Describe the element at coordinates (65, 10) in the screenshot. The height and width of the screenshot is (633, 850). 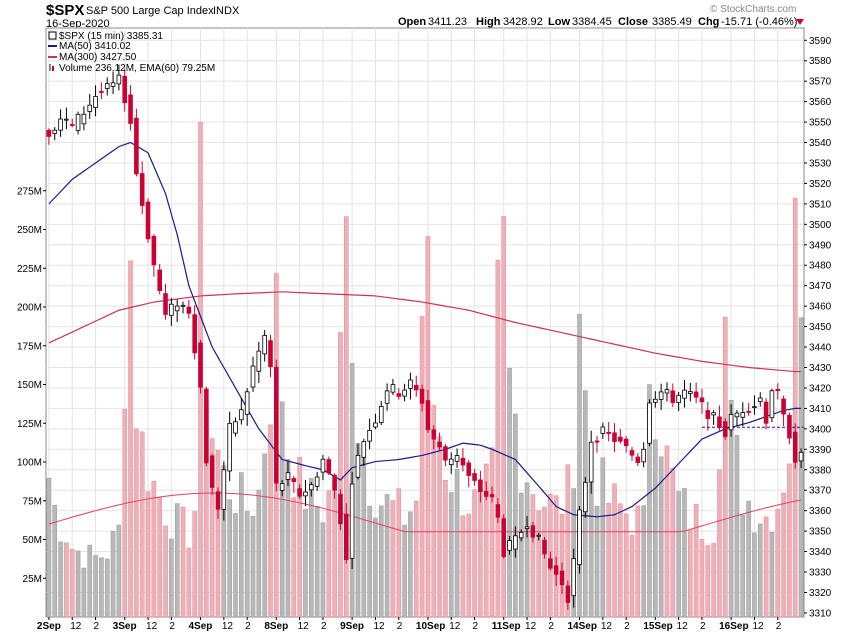
I see `symbol-title: $SPX` at that location.